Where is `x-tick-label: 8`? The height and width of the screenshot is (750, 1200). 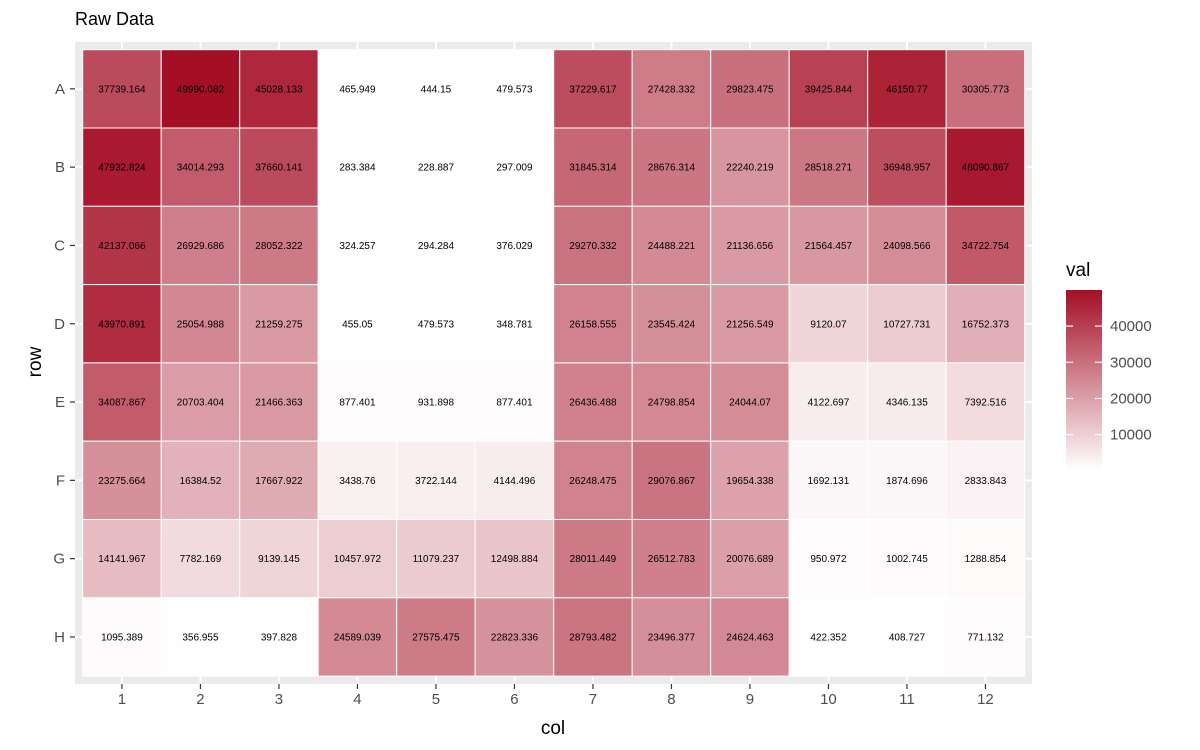 x-tick-label: 8 is located at coordinates (671, 699).